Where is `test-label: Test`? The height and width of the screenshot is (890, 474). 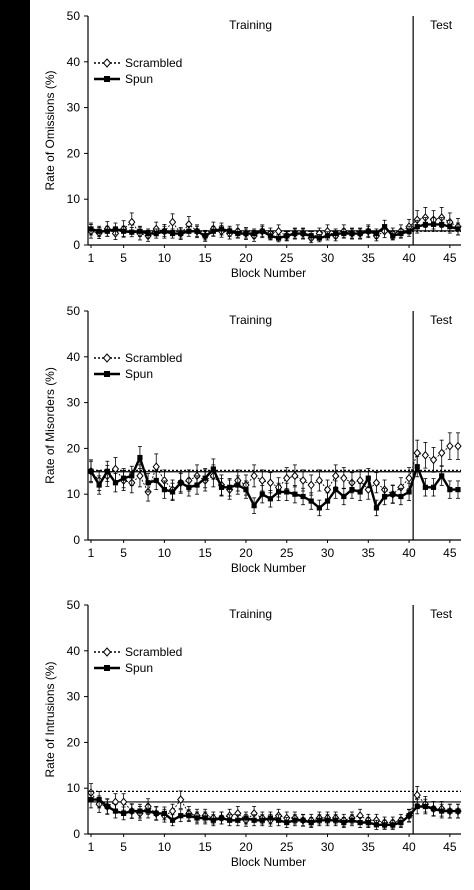 test-label: Test is located at coordinates (441, 320).